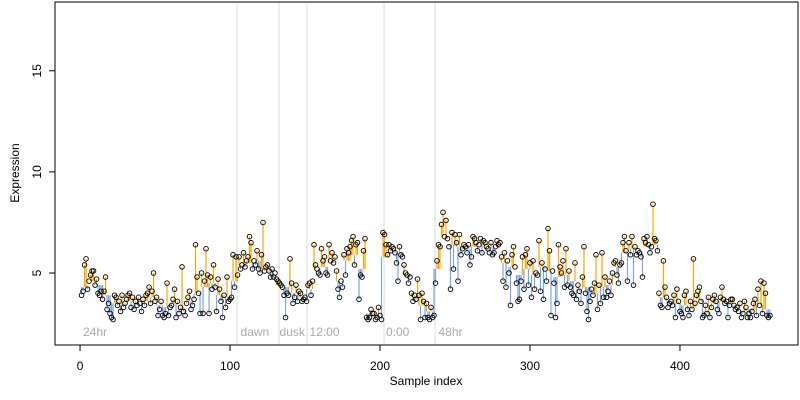  I want to click on y-axis-label: Expression, so click(15, 172).